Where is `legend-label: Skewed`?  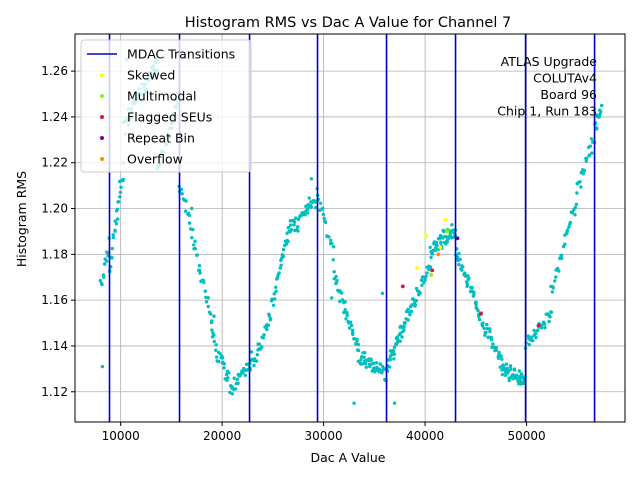
legend-label: Skewed is located at coordinates (151, 75).